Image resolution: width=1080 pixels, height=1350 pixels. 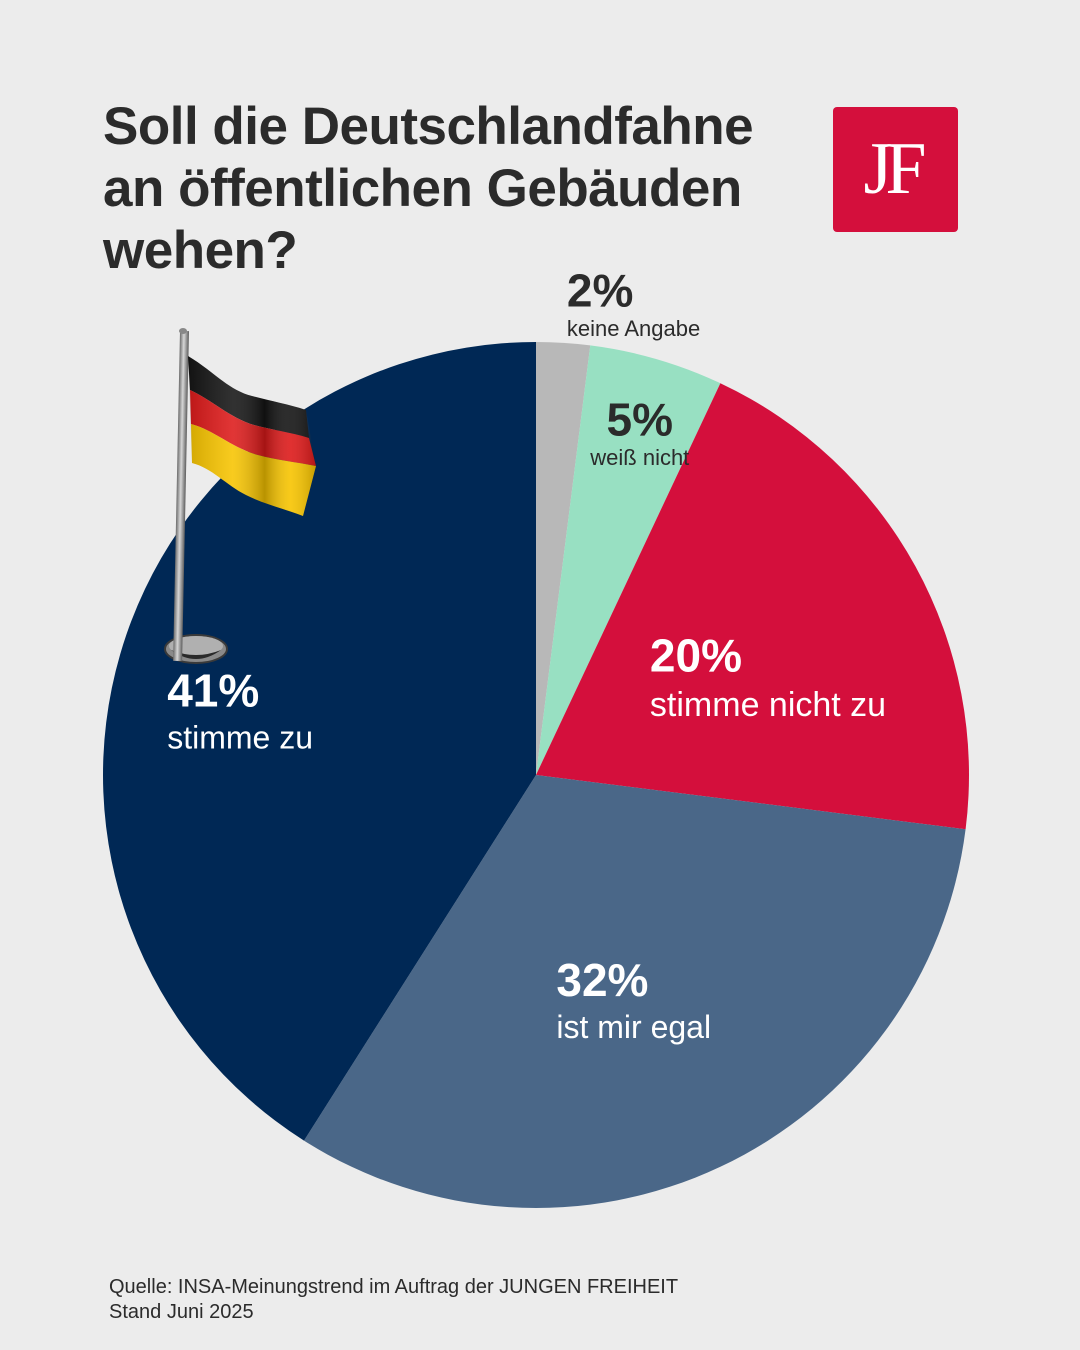 I want to click on pie-pct-label: 41%, so click(x=213, y=690).